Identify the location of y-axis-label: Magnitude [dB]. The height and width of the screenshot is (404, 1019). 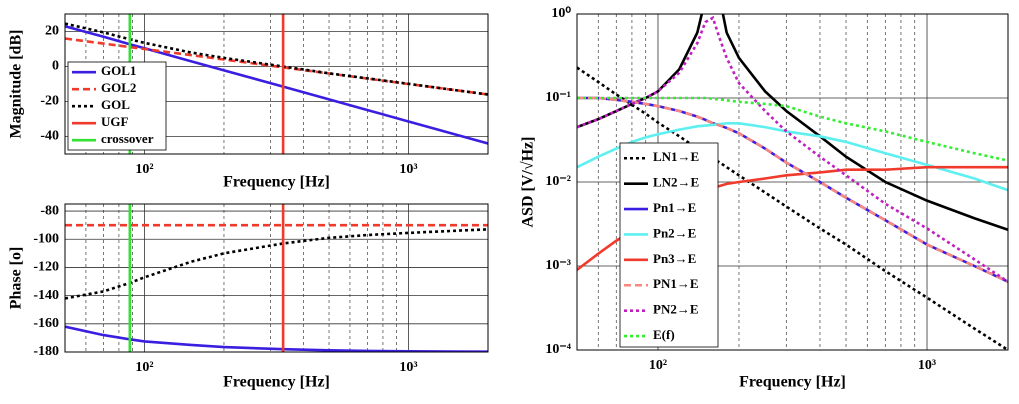
(16, 84).